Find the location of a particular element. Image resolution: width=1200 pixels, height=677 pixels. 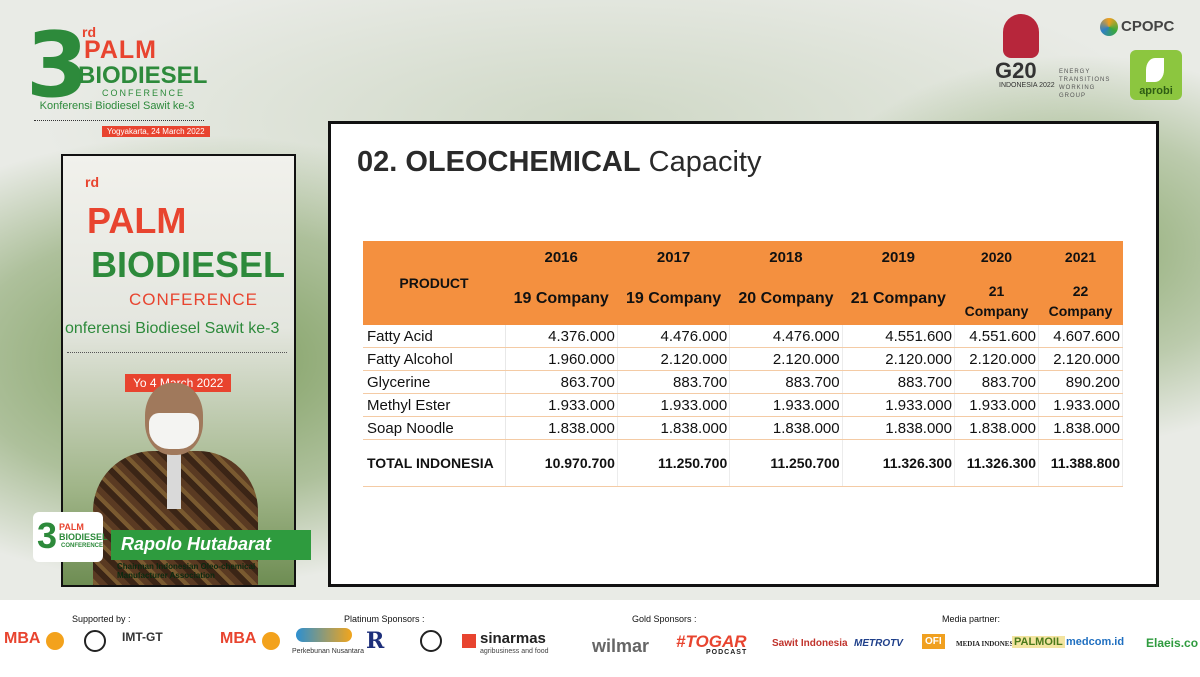

aprobi-text: aprobi is located at coordinates (1156, 91).